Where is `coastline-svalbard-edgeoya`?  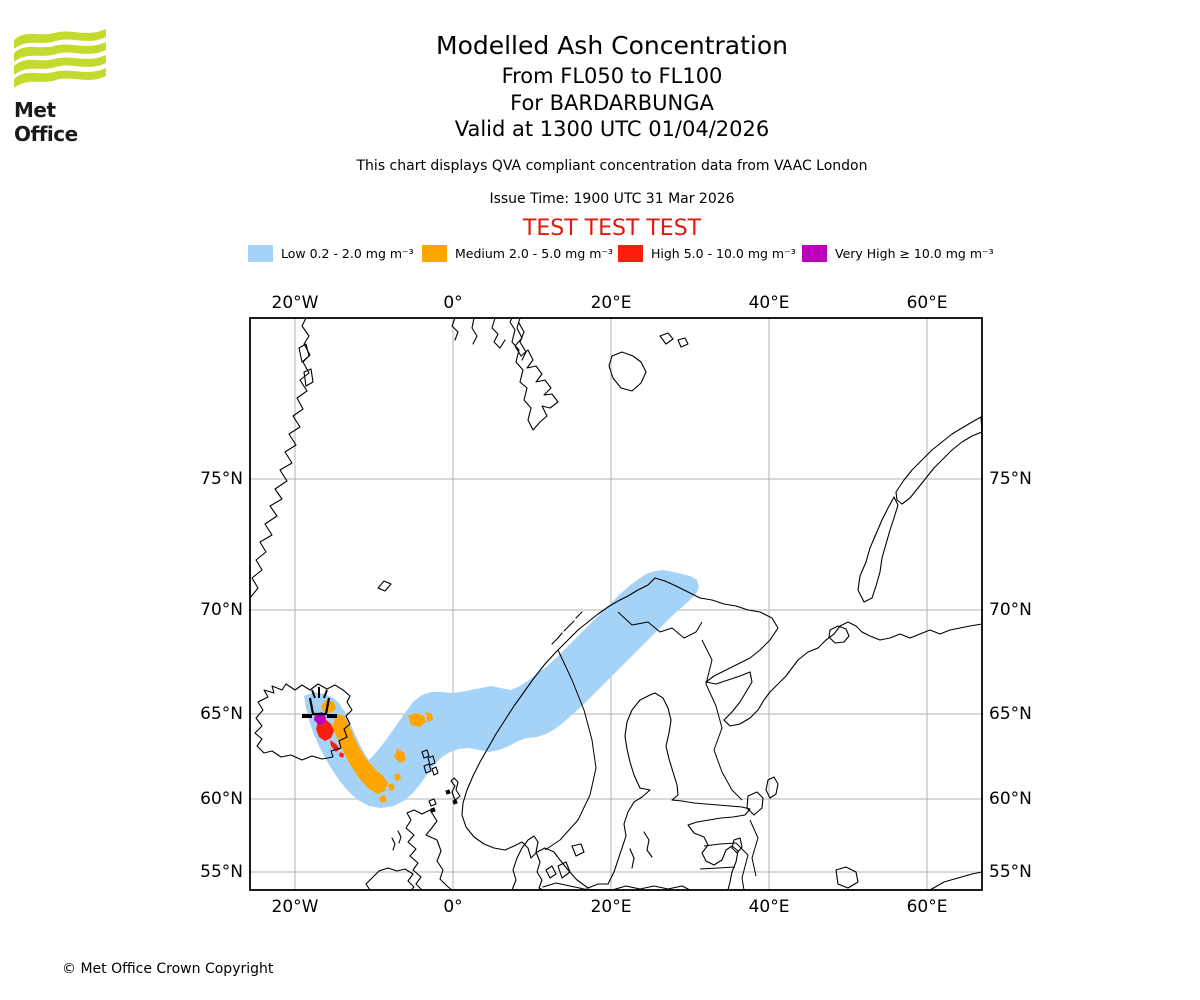 coastline-svalbard-edgeoya is located at coordinates (627, 371).